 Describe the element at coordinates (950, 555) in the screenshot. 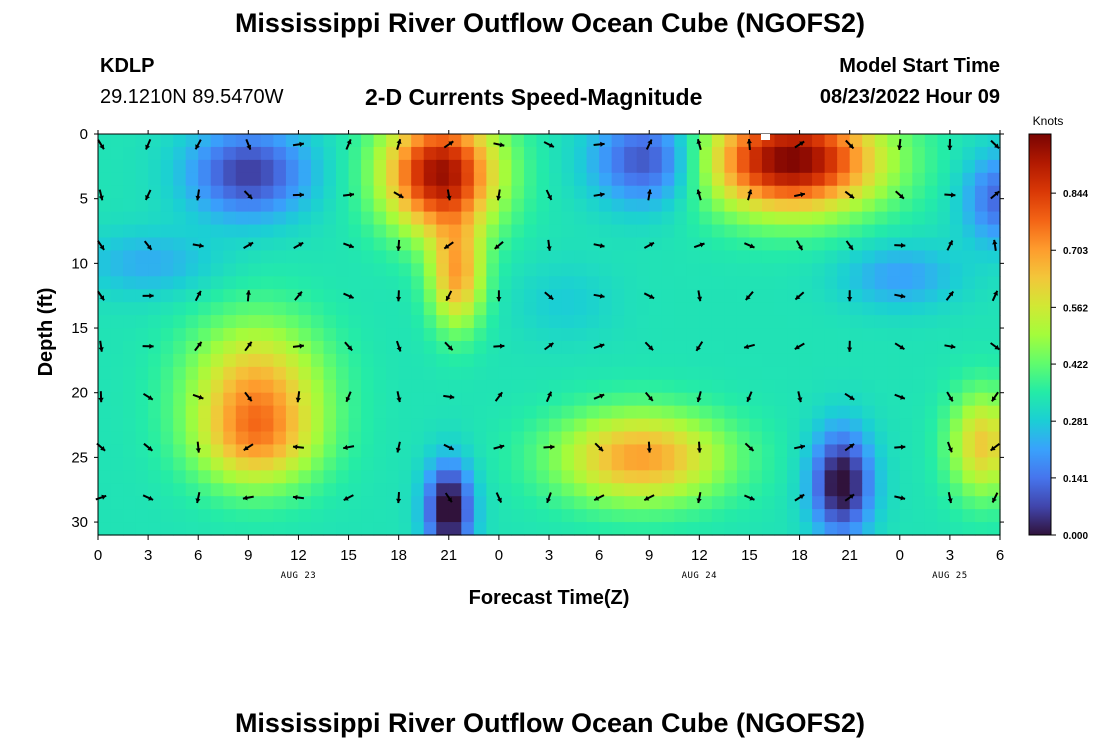

I see `x-tick-label: 3` at that location.